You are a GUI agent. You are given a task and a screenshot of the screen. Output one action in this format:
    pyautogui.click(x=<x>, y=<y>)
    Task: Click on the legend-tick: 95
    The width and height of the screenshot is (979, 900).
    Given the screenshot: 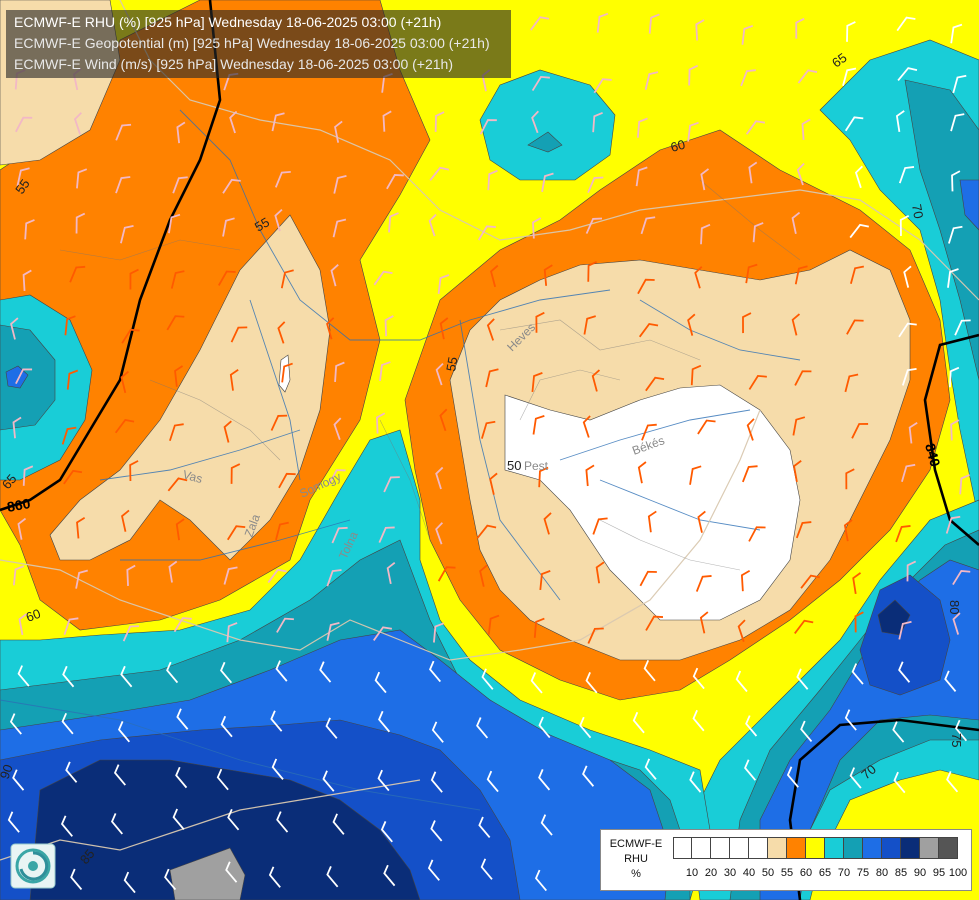 What is the action you would take?
    pyautogui.click(x=939, y=873)
    